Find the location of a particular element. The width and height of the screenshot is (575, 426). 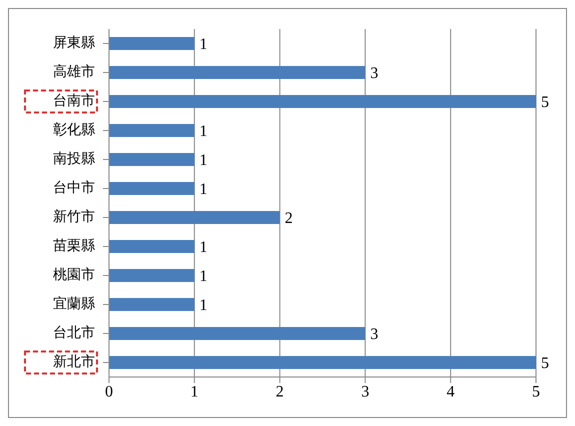

data-label: 2 is located at coordinates (288, 219).